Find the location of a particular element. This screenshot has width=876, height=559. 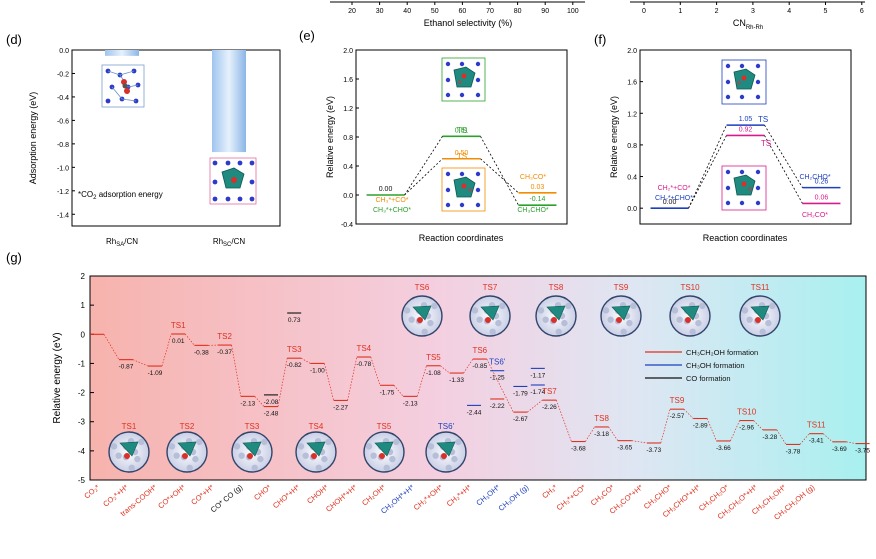

top-ts8-image is located at coordinates (556, 316).